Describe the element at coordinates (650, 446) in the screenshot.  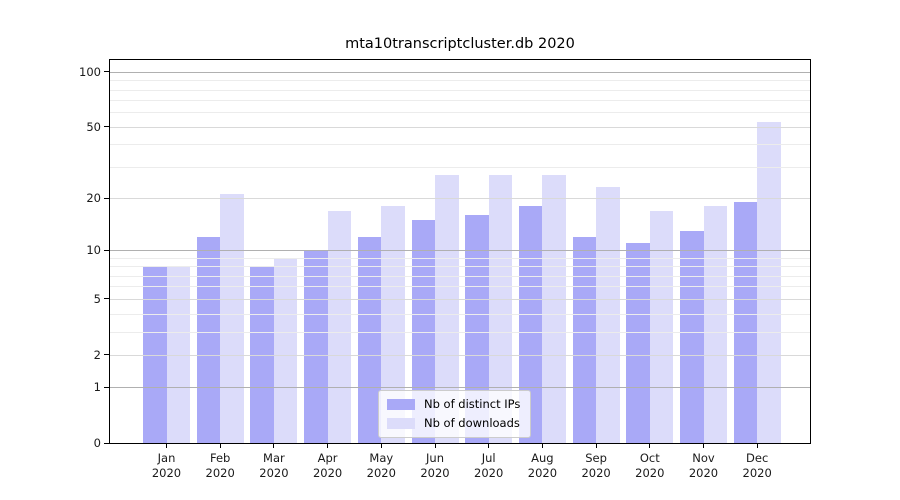
I see `x-tick-mark-oct` at that location.